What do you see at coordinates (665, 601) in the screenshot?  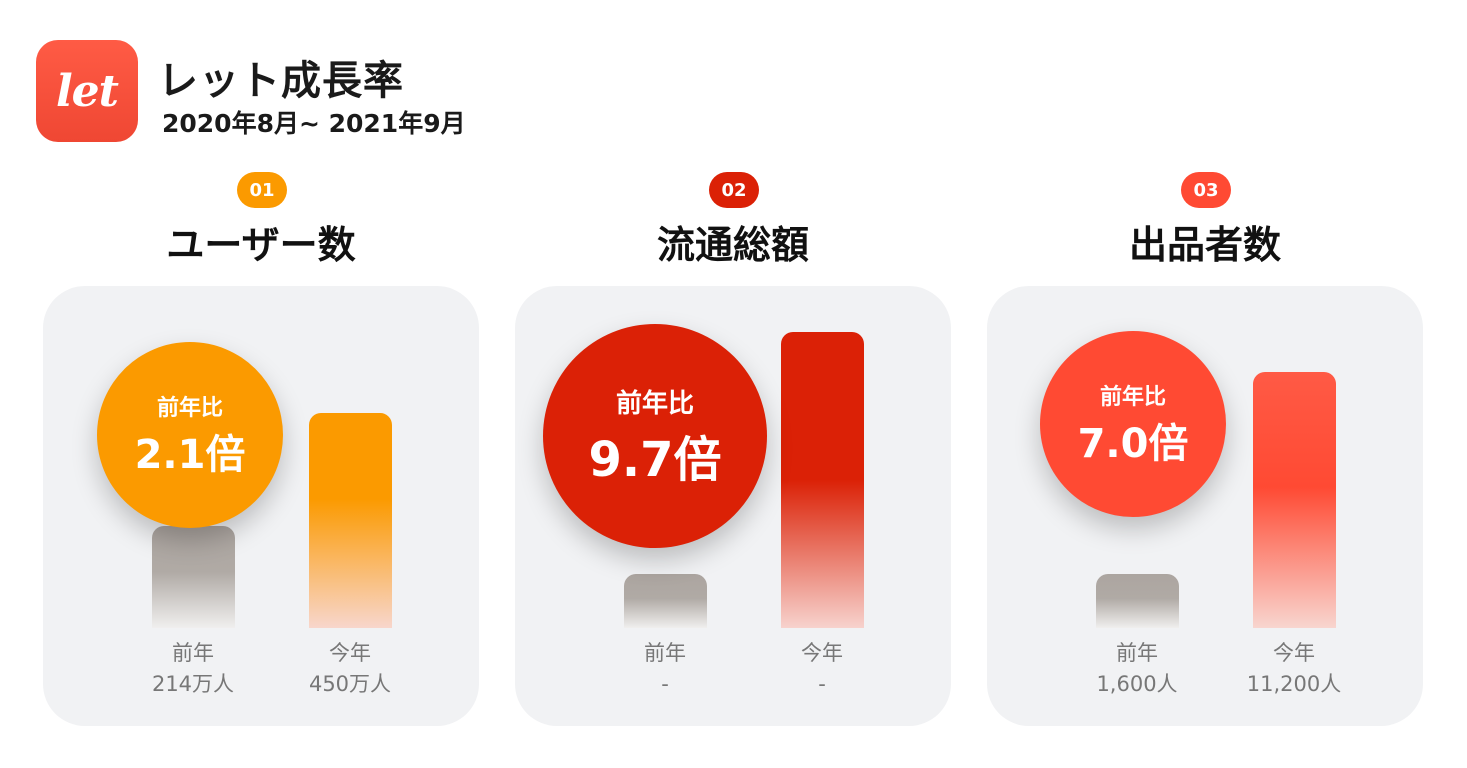 I see `bar-previous-year-gmv` at bounding box center [665, 601].